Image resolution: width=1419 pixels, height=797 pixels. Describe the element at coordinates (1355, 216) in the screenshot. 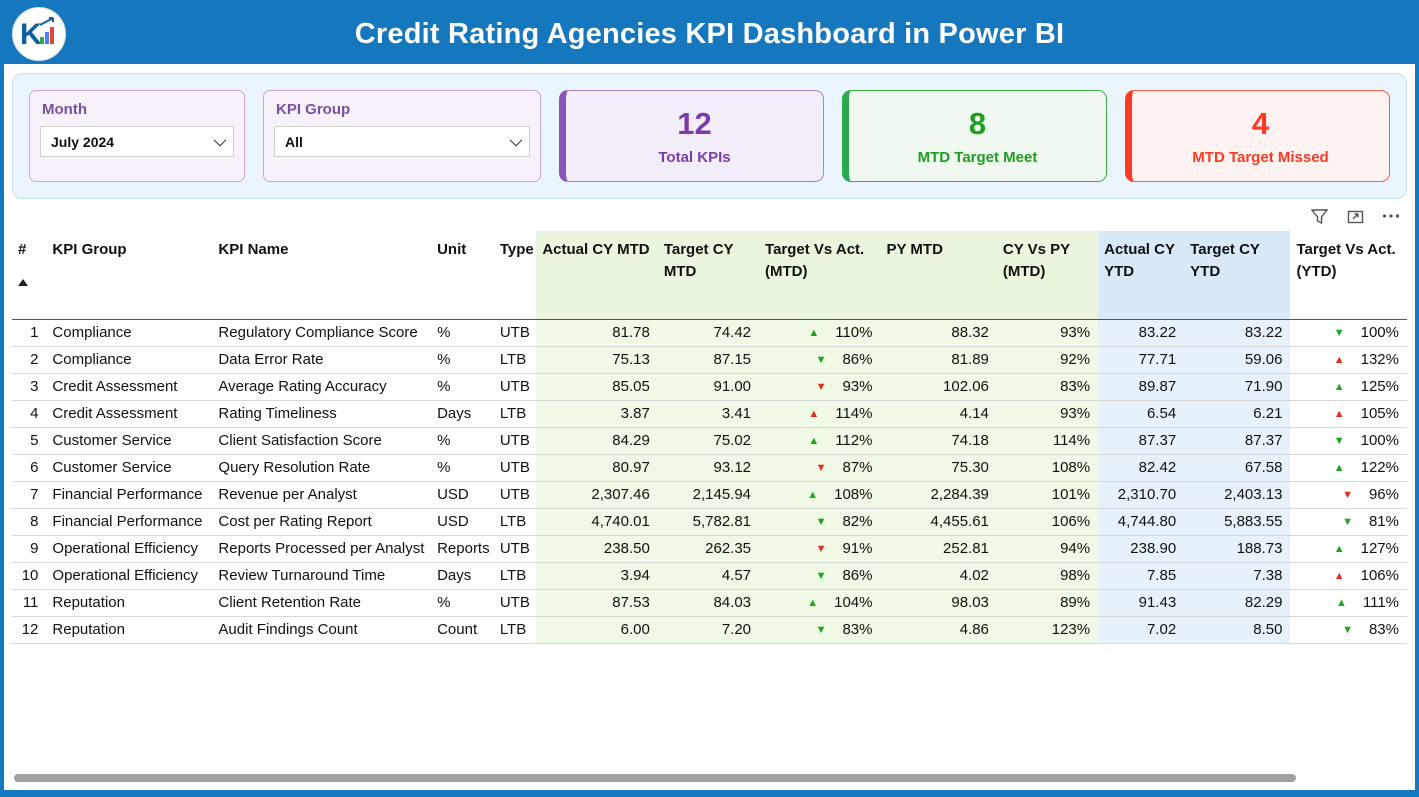

I see `focus-mode-icon` at that location.